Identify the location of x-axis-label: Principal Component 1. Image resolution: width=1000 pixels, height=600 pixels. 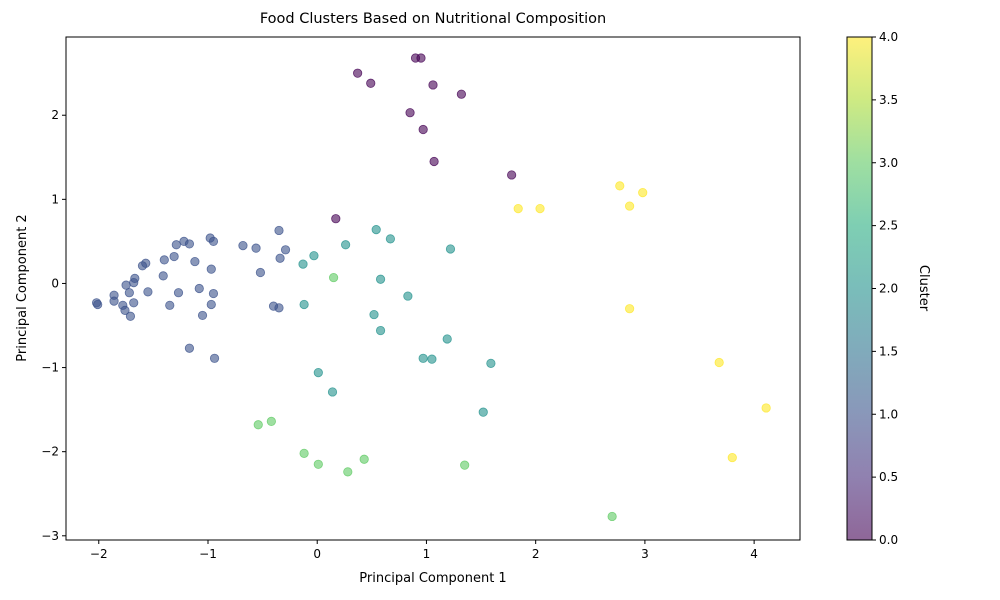
(432, 578).